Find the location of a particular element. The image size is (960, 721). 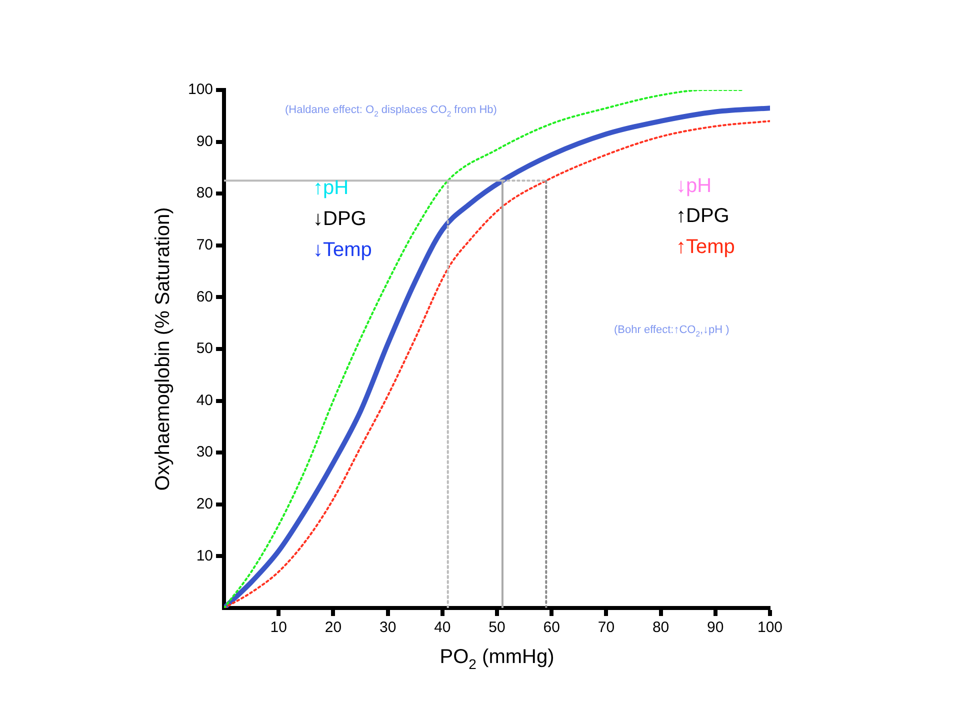

annotation: ↑DPG is located at coordinates (703, 216).